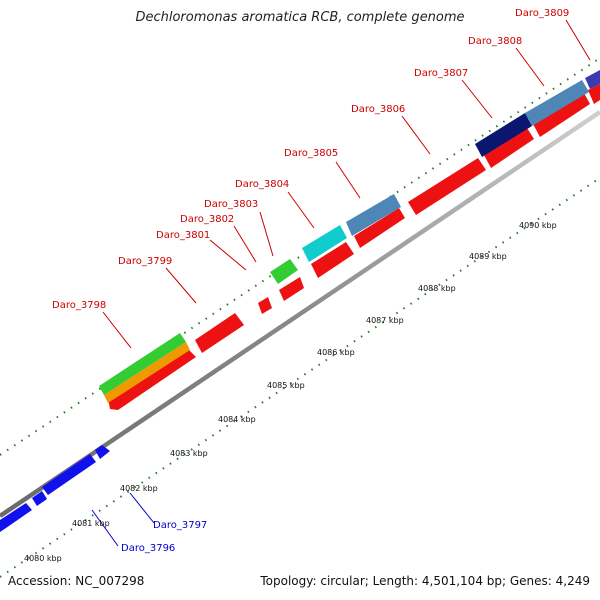  What do you see at coordinates (495, 41) in the screenshot?
I see `gene-label-daro-3808: Daro_3808` at bounding box center [495, 41].